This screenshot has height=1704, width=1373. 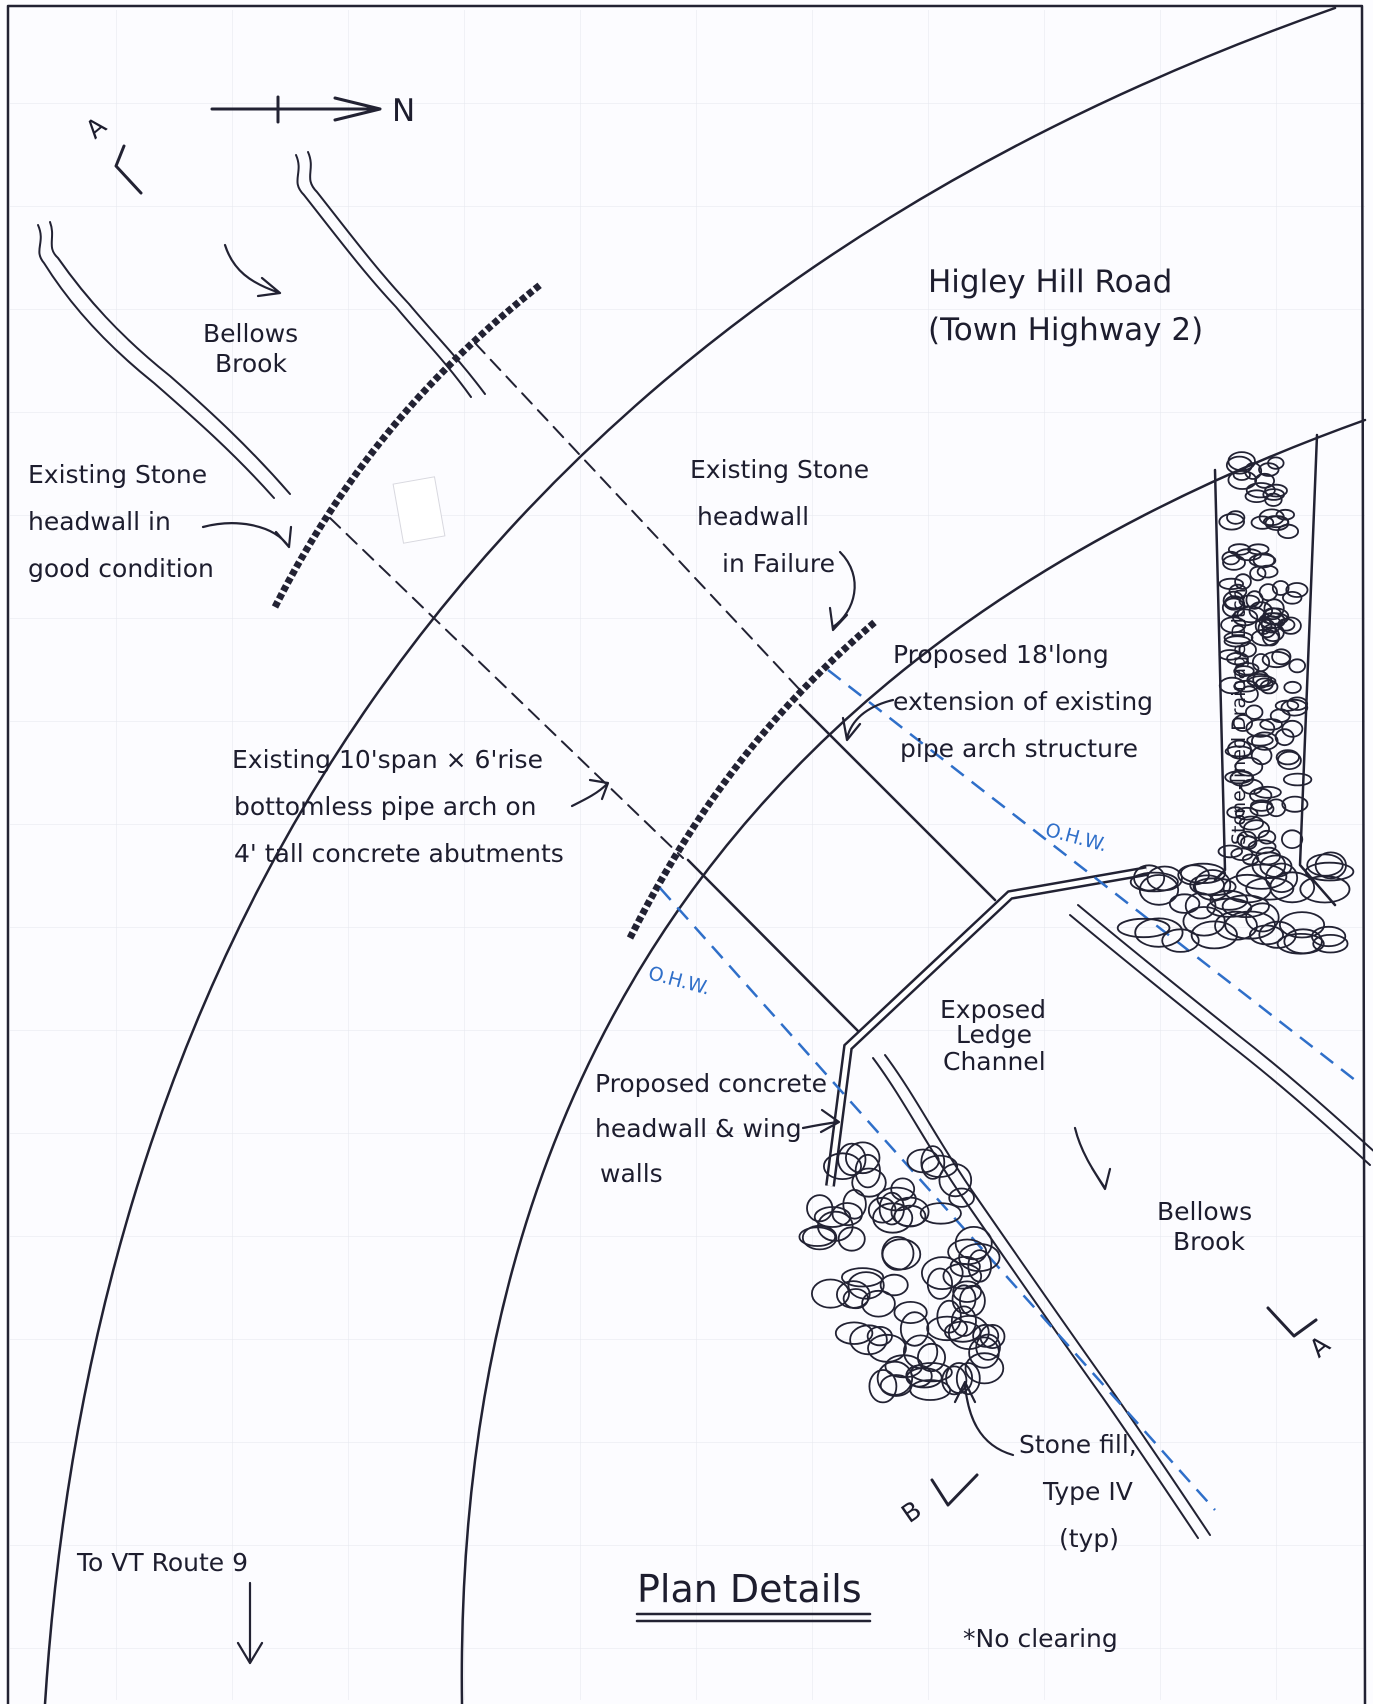 What do you see at coordinates (1239, 716) in the screenshot?
I see `drainage-ditch-label: Stone-lined Drainage Ditch` at bounding box center [1239, 716].